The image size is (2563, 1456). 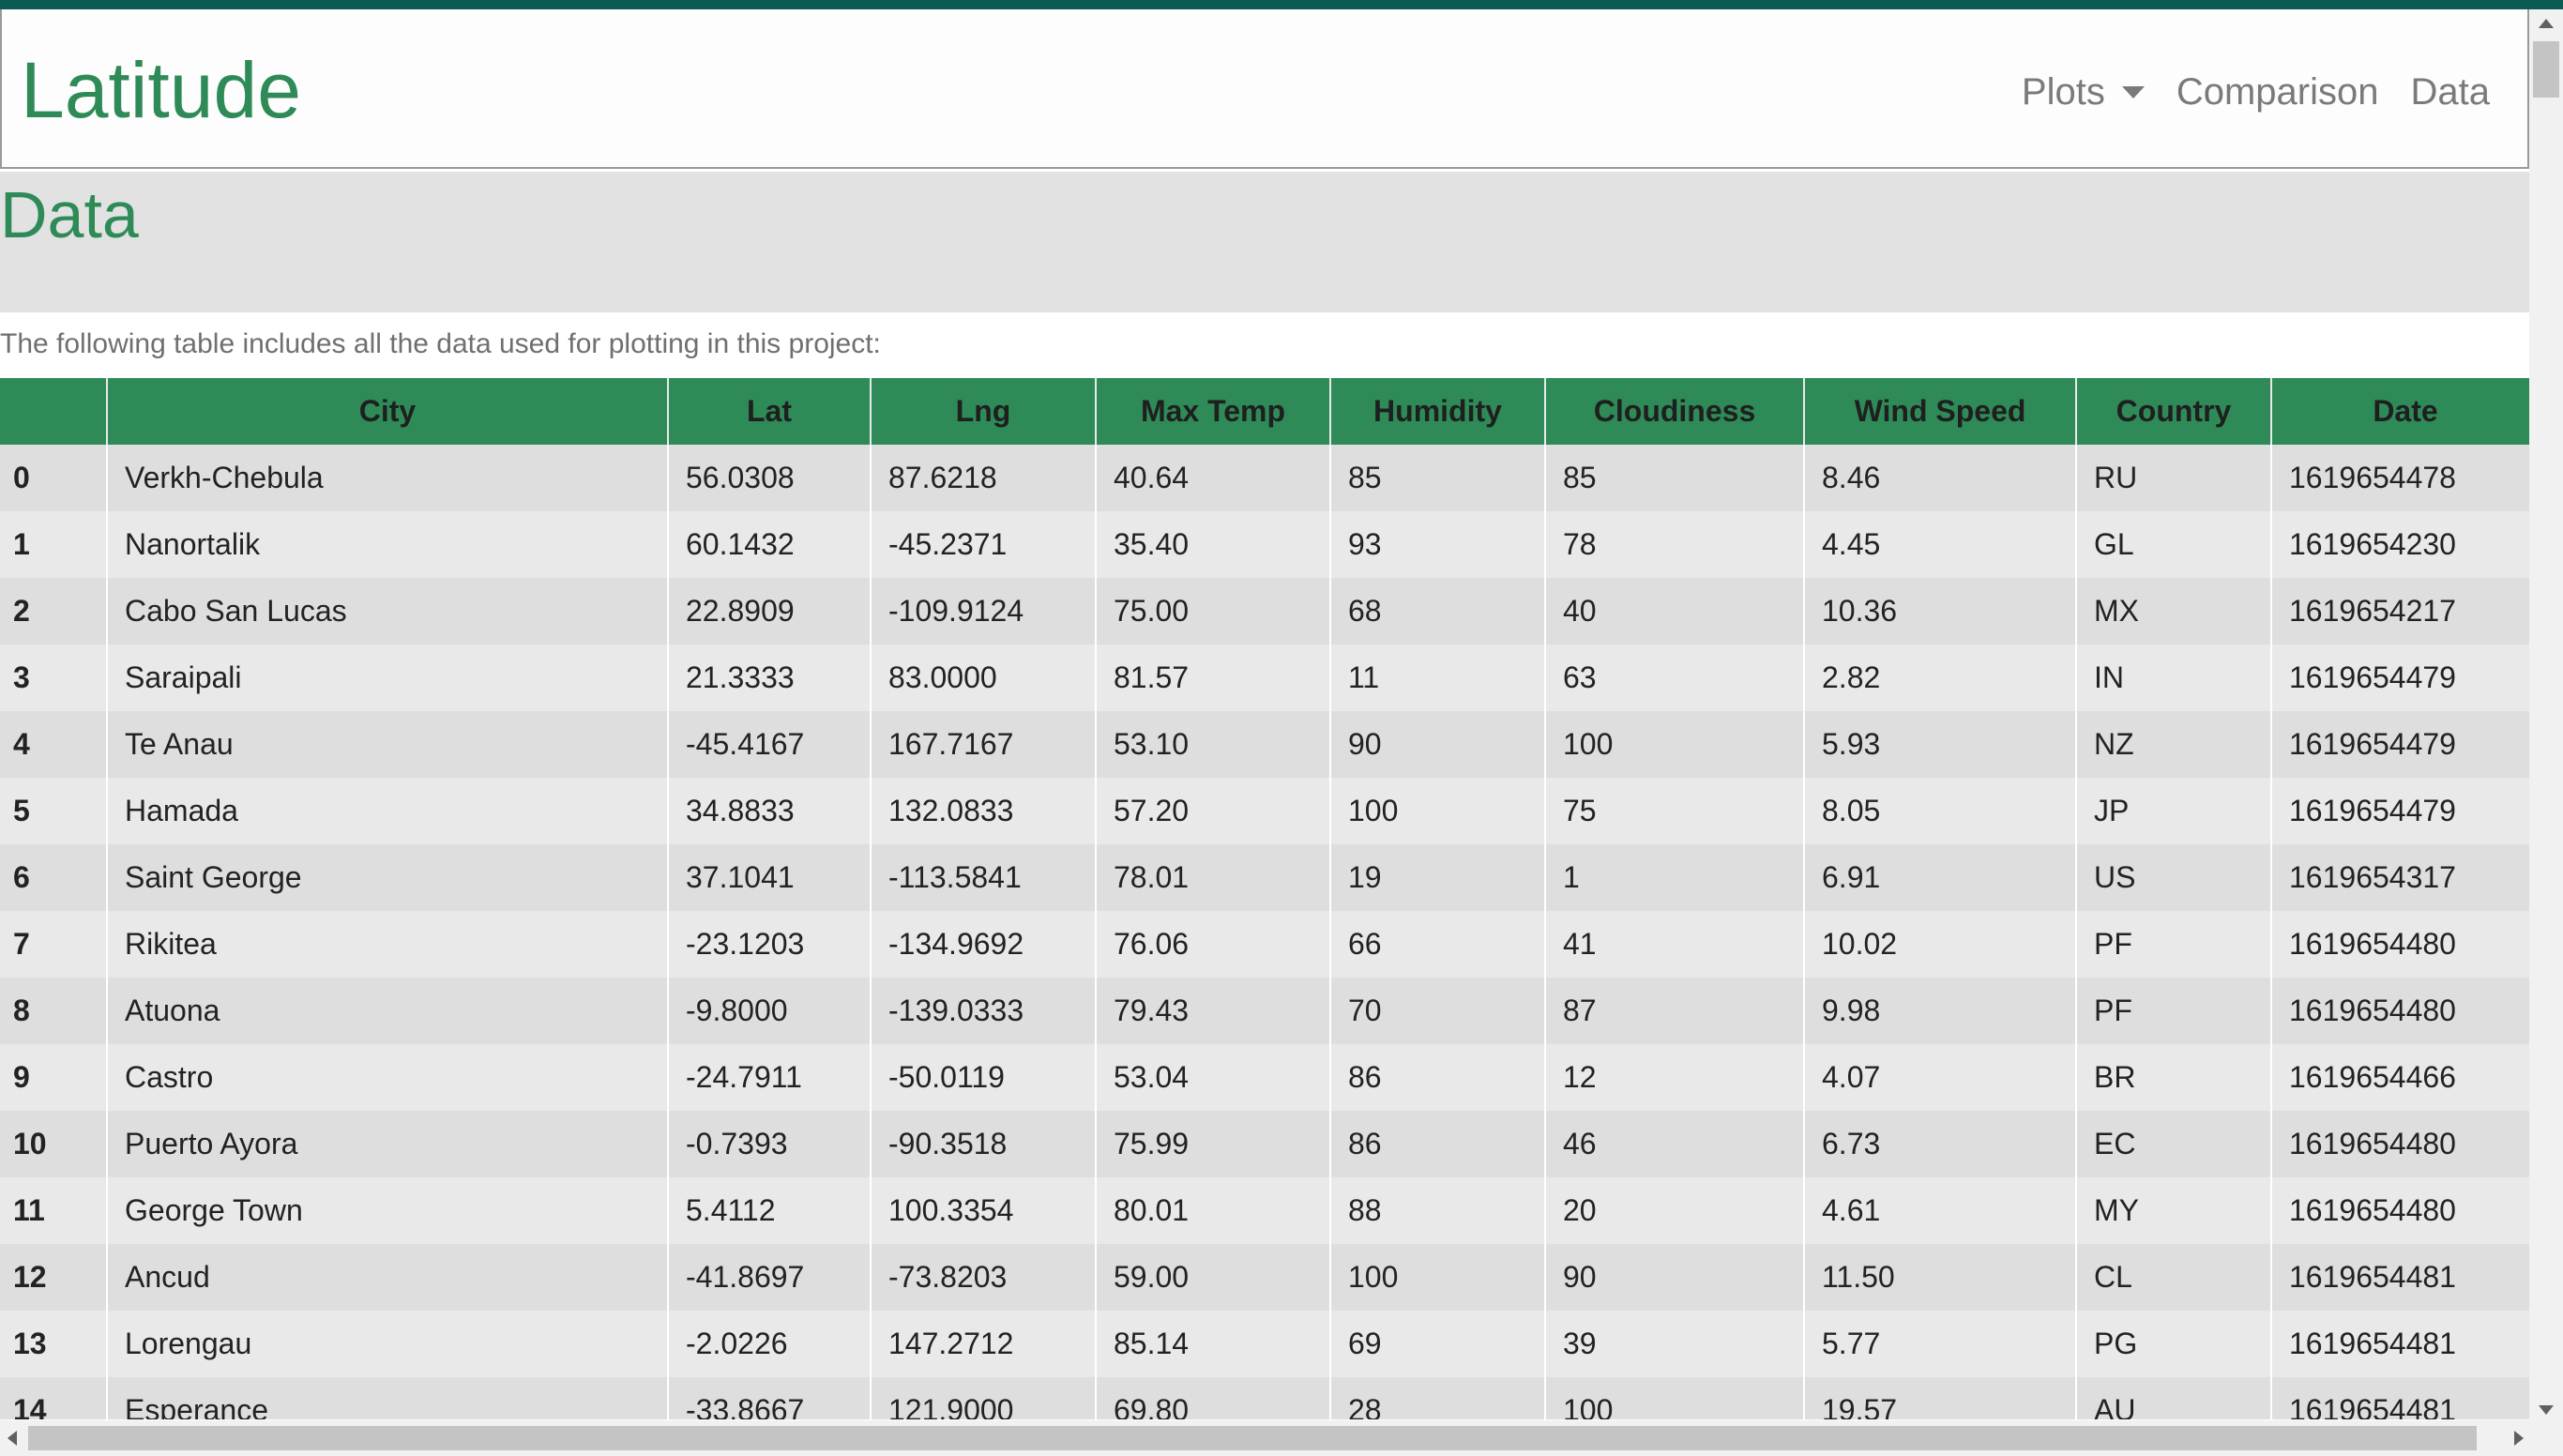 What do you see at coordinates (983, 678) in the screenshot?
I see `table-cell: 83.0000` at bounding box center [983, 678].